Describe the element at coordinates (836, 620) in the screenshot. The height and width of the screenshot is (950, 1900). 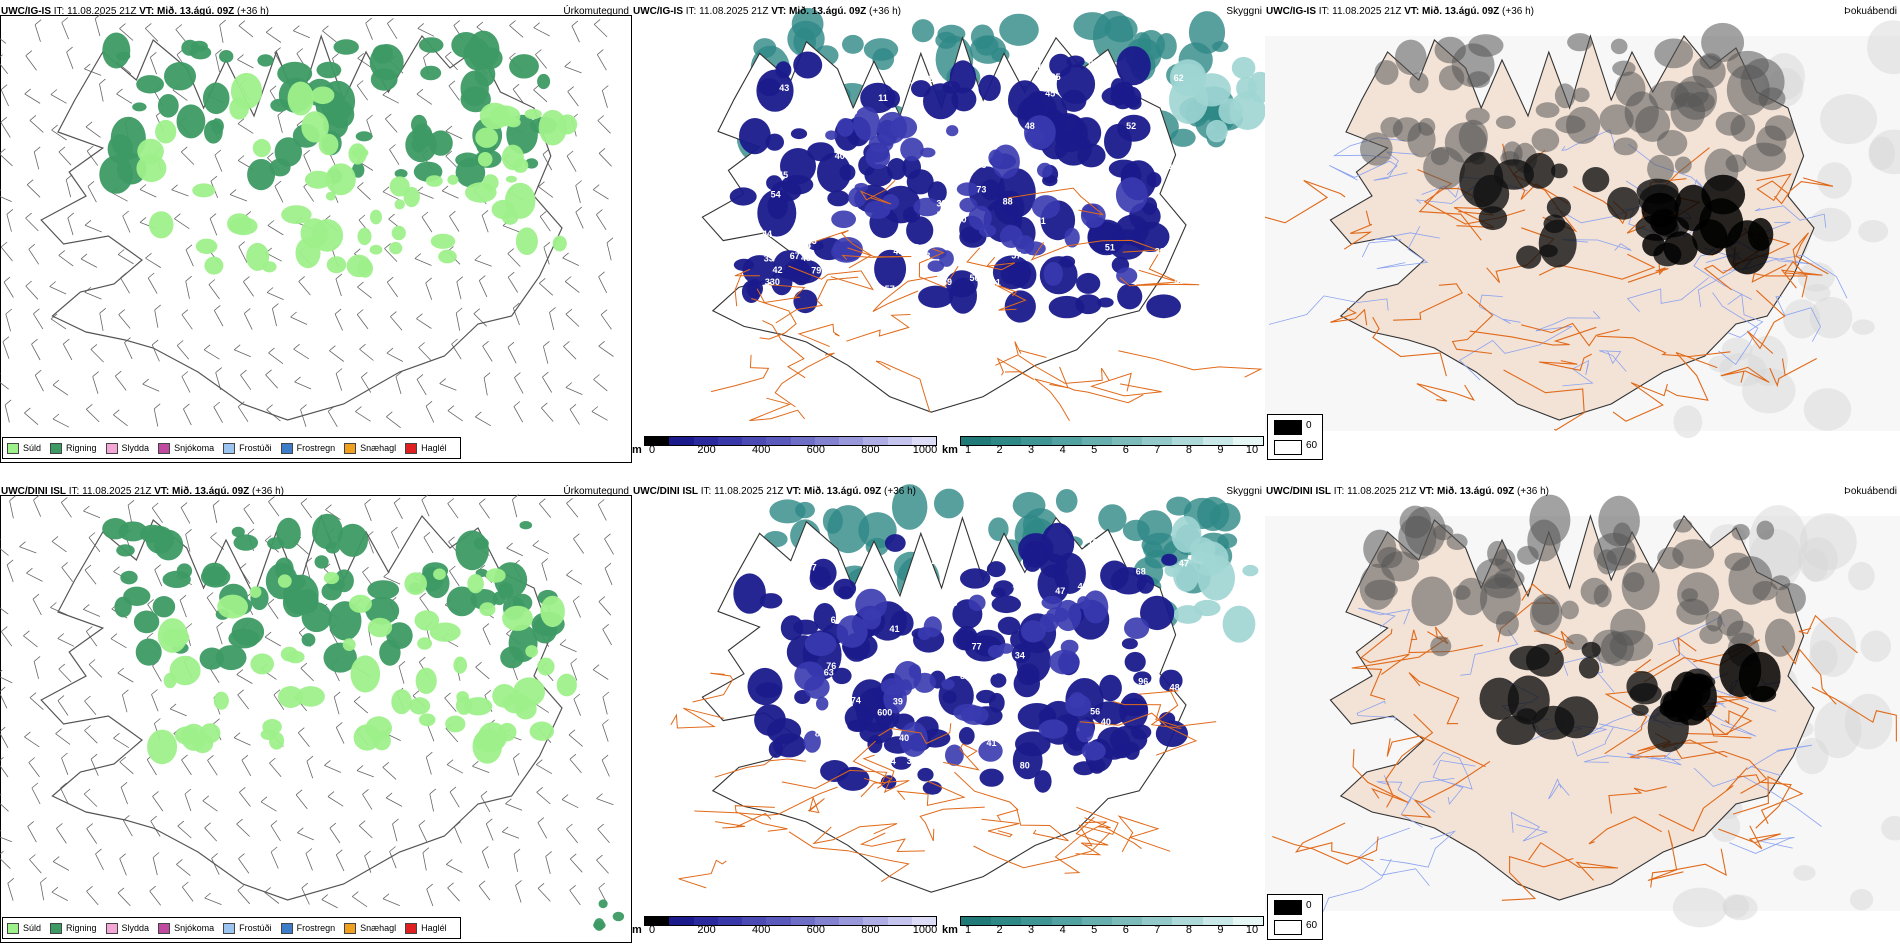
I see `visibility-value: 68` at that location.